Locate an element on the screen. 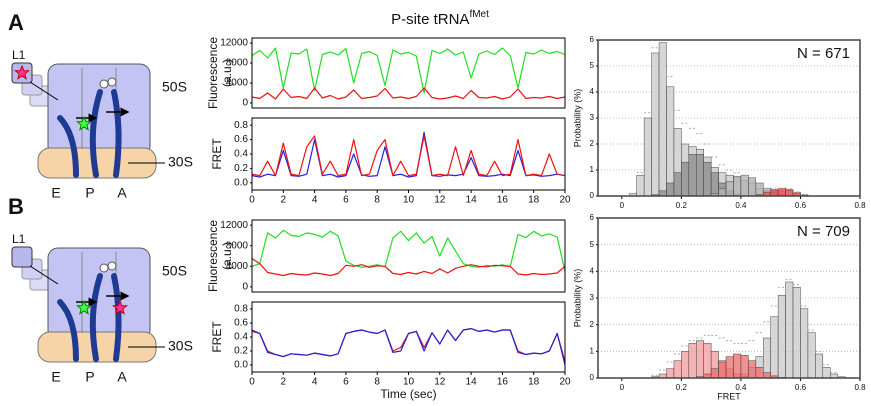 The width and height of the screenshot is (871, 406). schematic-a: A L1 50S 30S E P A is located at coordinates (100, 105).